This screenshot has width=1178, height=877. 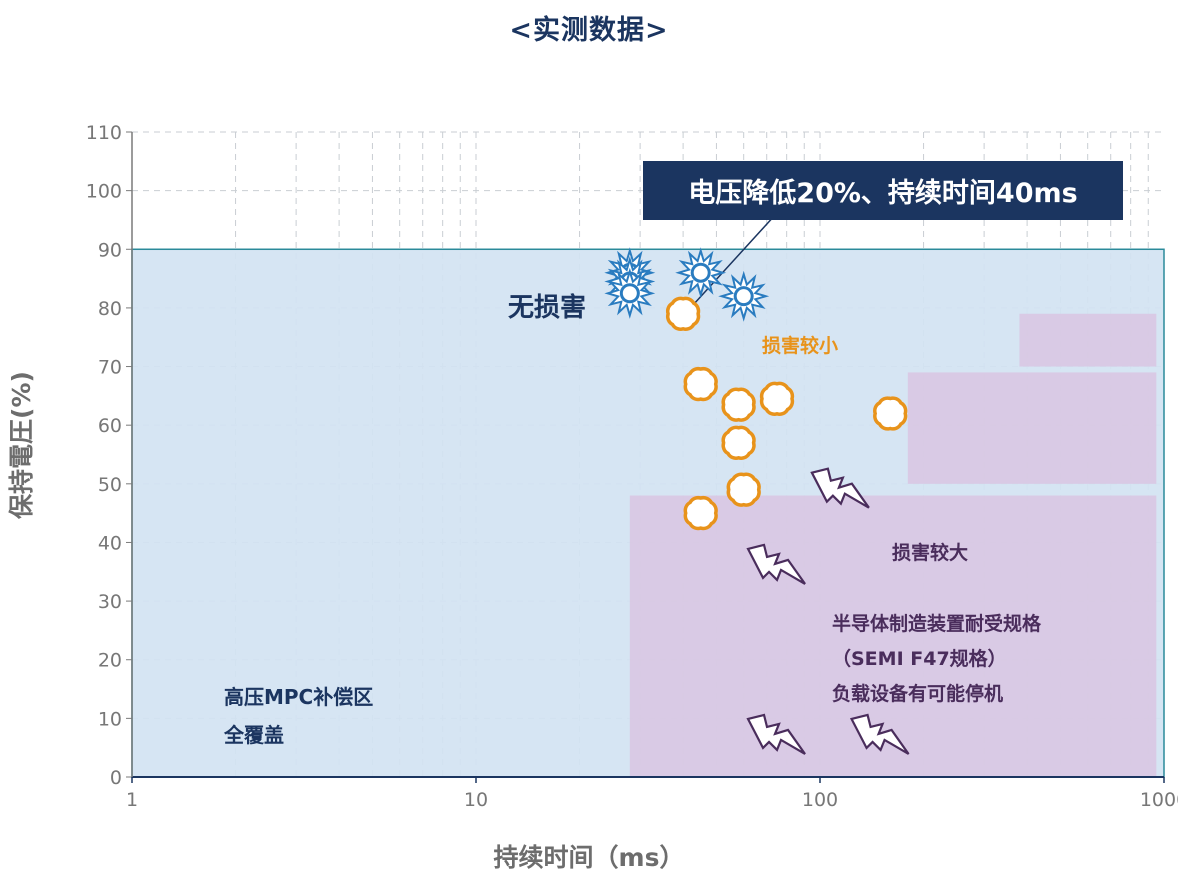 I want to click on y-tick-label: 30, so click(x=110, y=602).